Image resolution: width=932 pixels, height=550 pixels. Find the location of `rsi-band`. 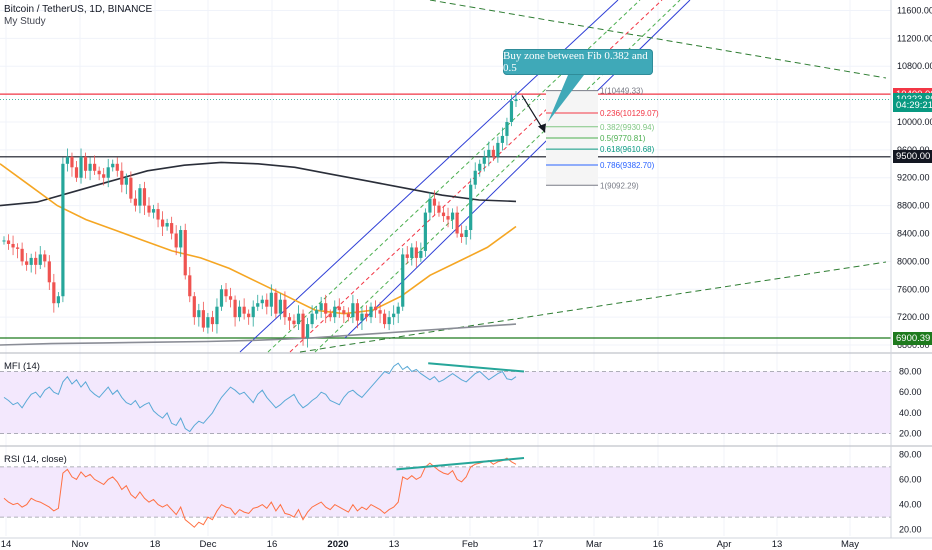

rsi-band is located at coordinates (445, 492).